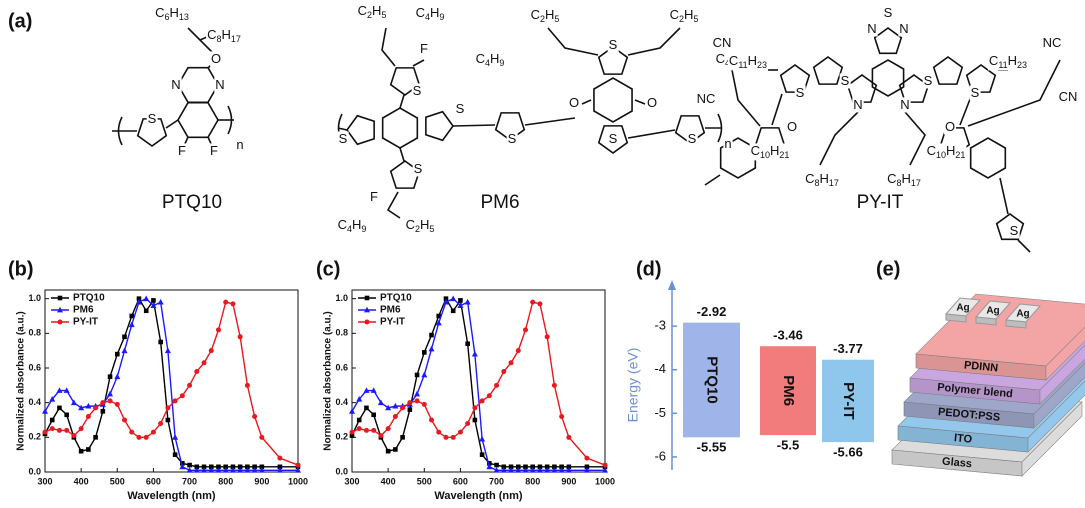 The width and height of the screenshot is (1085, 508). What do you see at coordinates (963, 439) in the screenshot?
I see `layer-label: ITO` at bounding box center [963, 439].